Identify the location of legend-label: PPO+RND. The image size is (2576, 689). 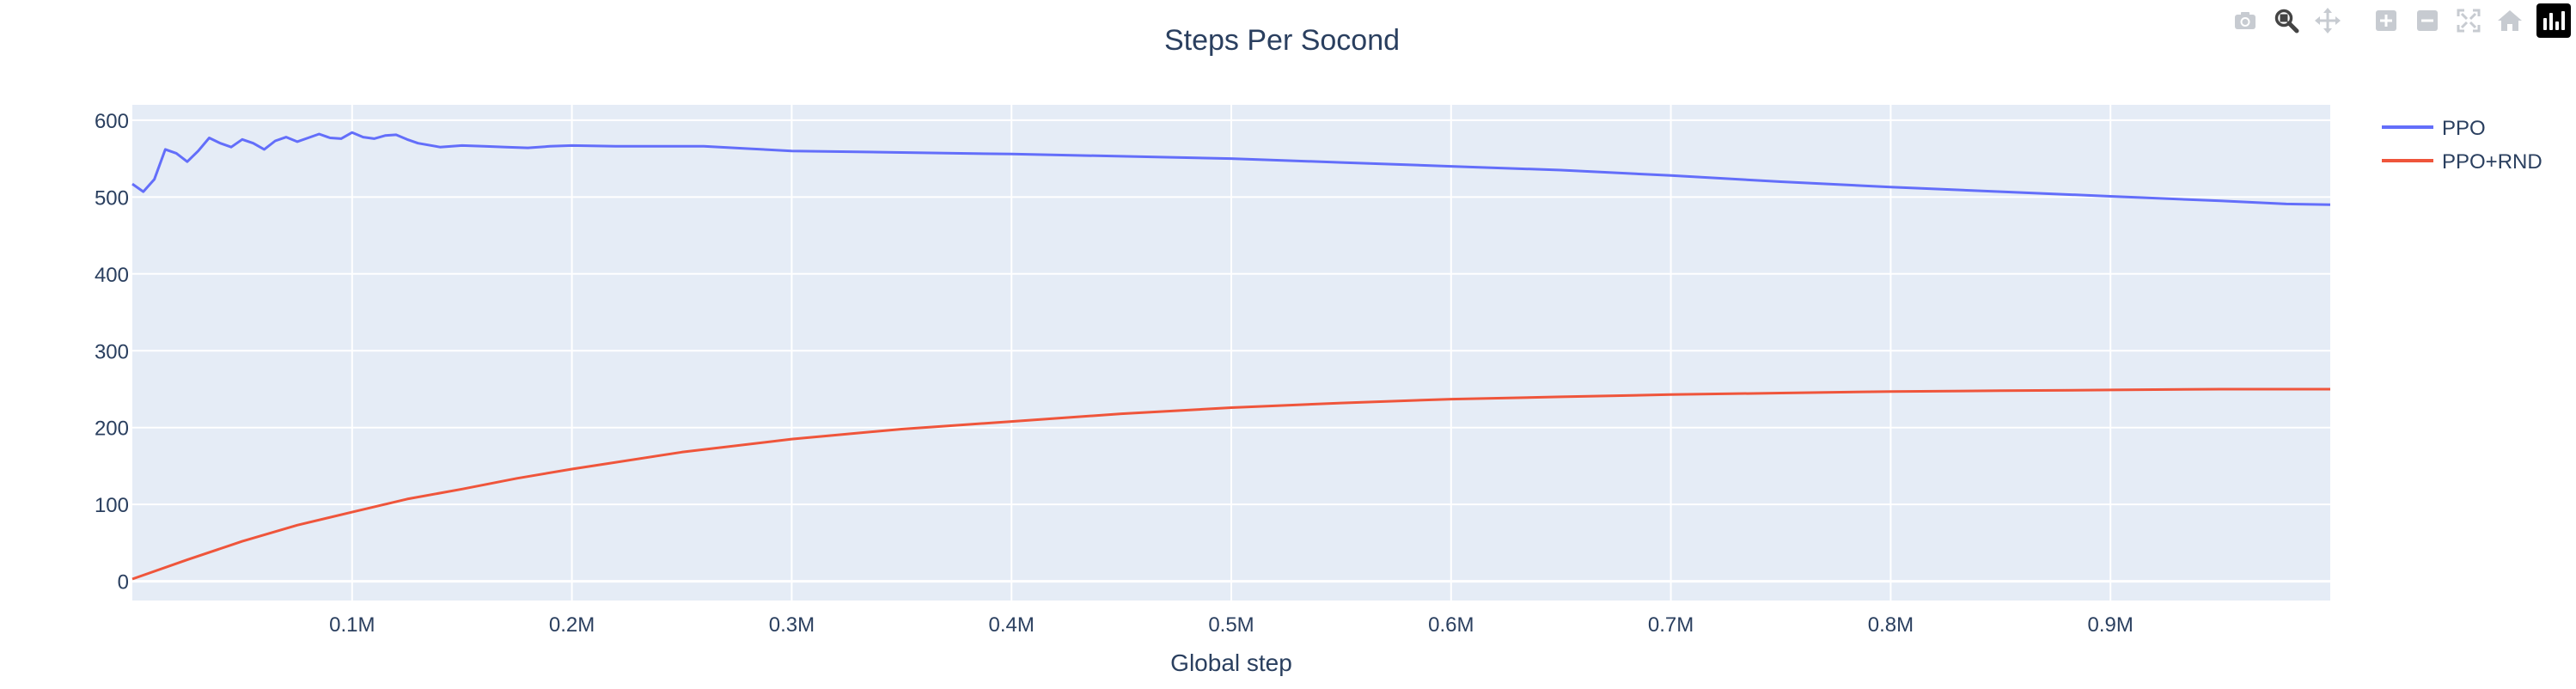
(2492, 162).